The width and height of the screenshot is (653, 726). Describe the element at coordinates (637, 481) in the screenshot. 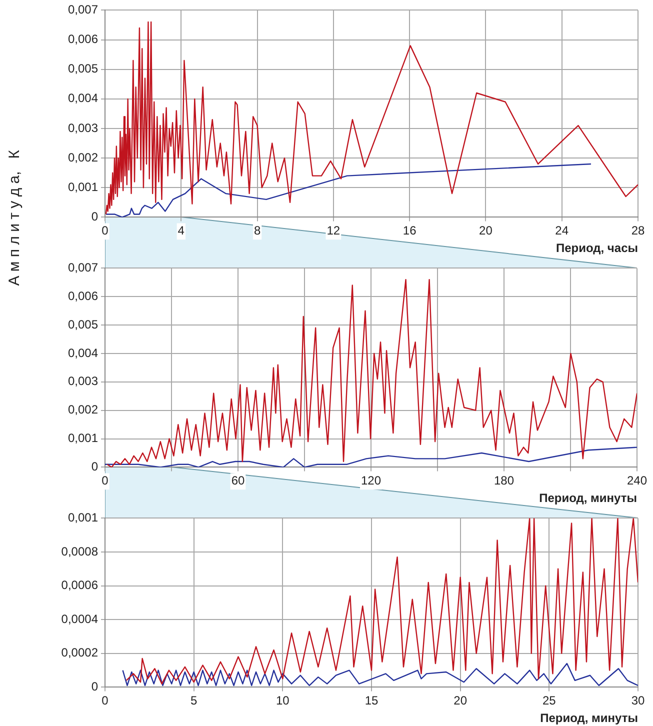

I see `x-tick-label: 240` at that location.